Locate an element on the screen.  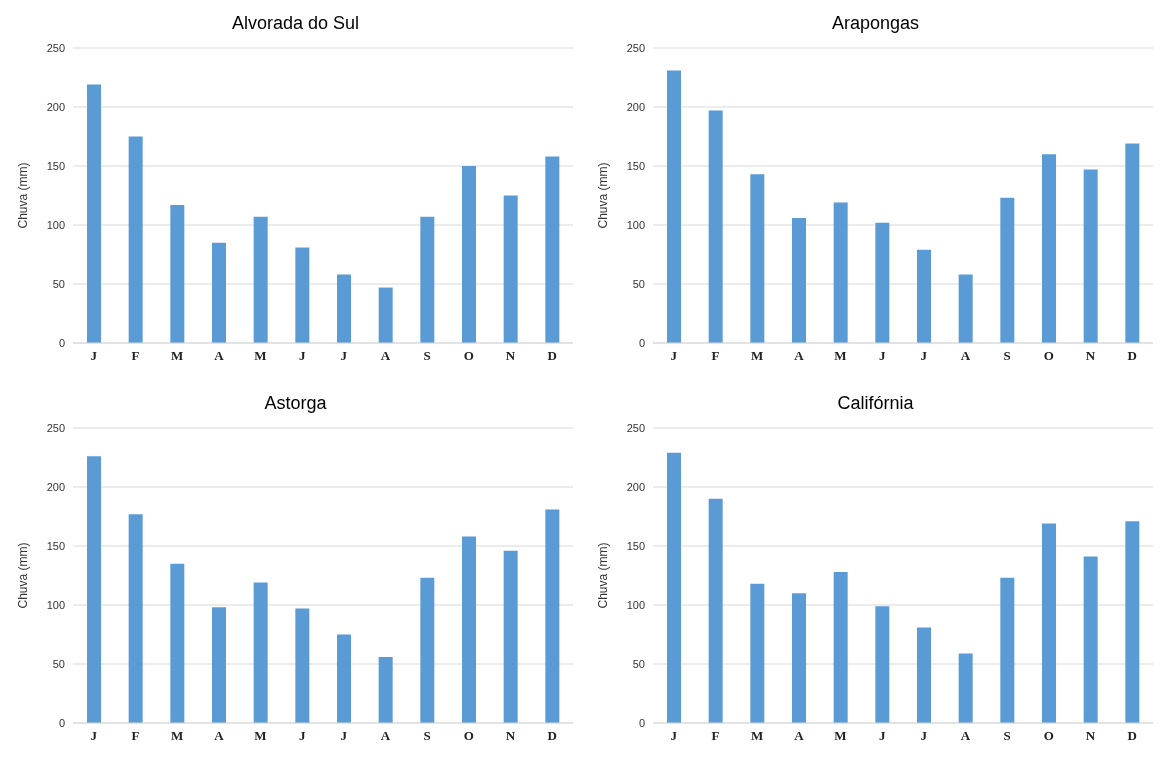
chart-title: Arapongas is located at coordinates (875, 23).